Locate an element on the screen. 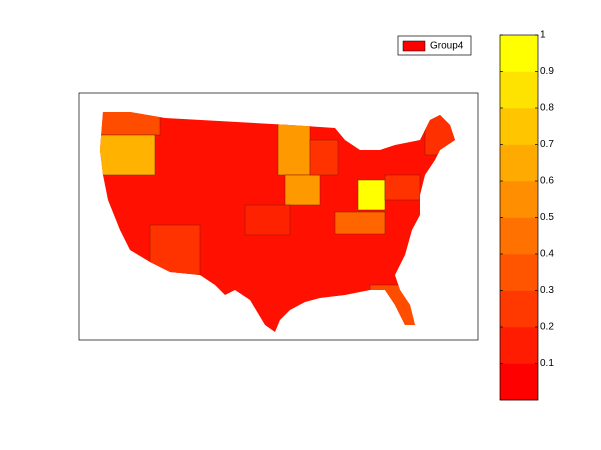 The width and height of the screenshot is (601, 450). colorbar-tick-label: 0.4 is located at coordinates (547, 254).